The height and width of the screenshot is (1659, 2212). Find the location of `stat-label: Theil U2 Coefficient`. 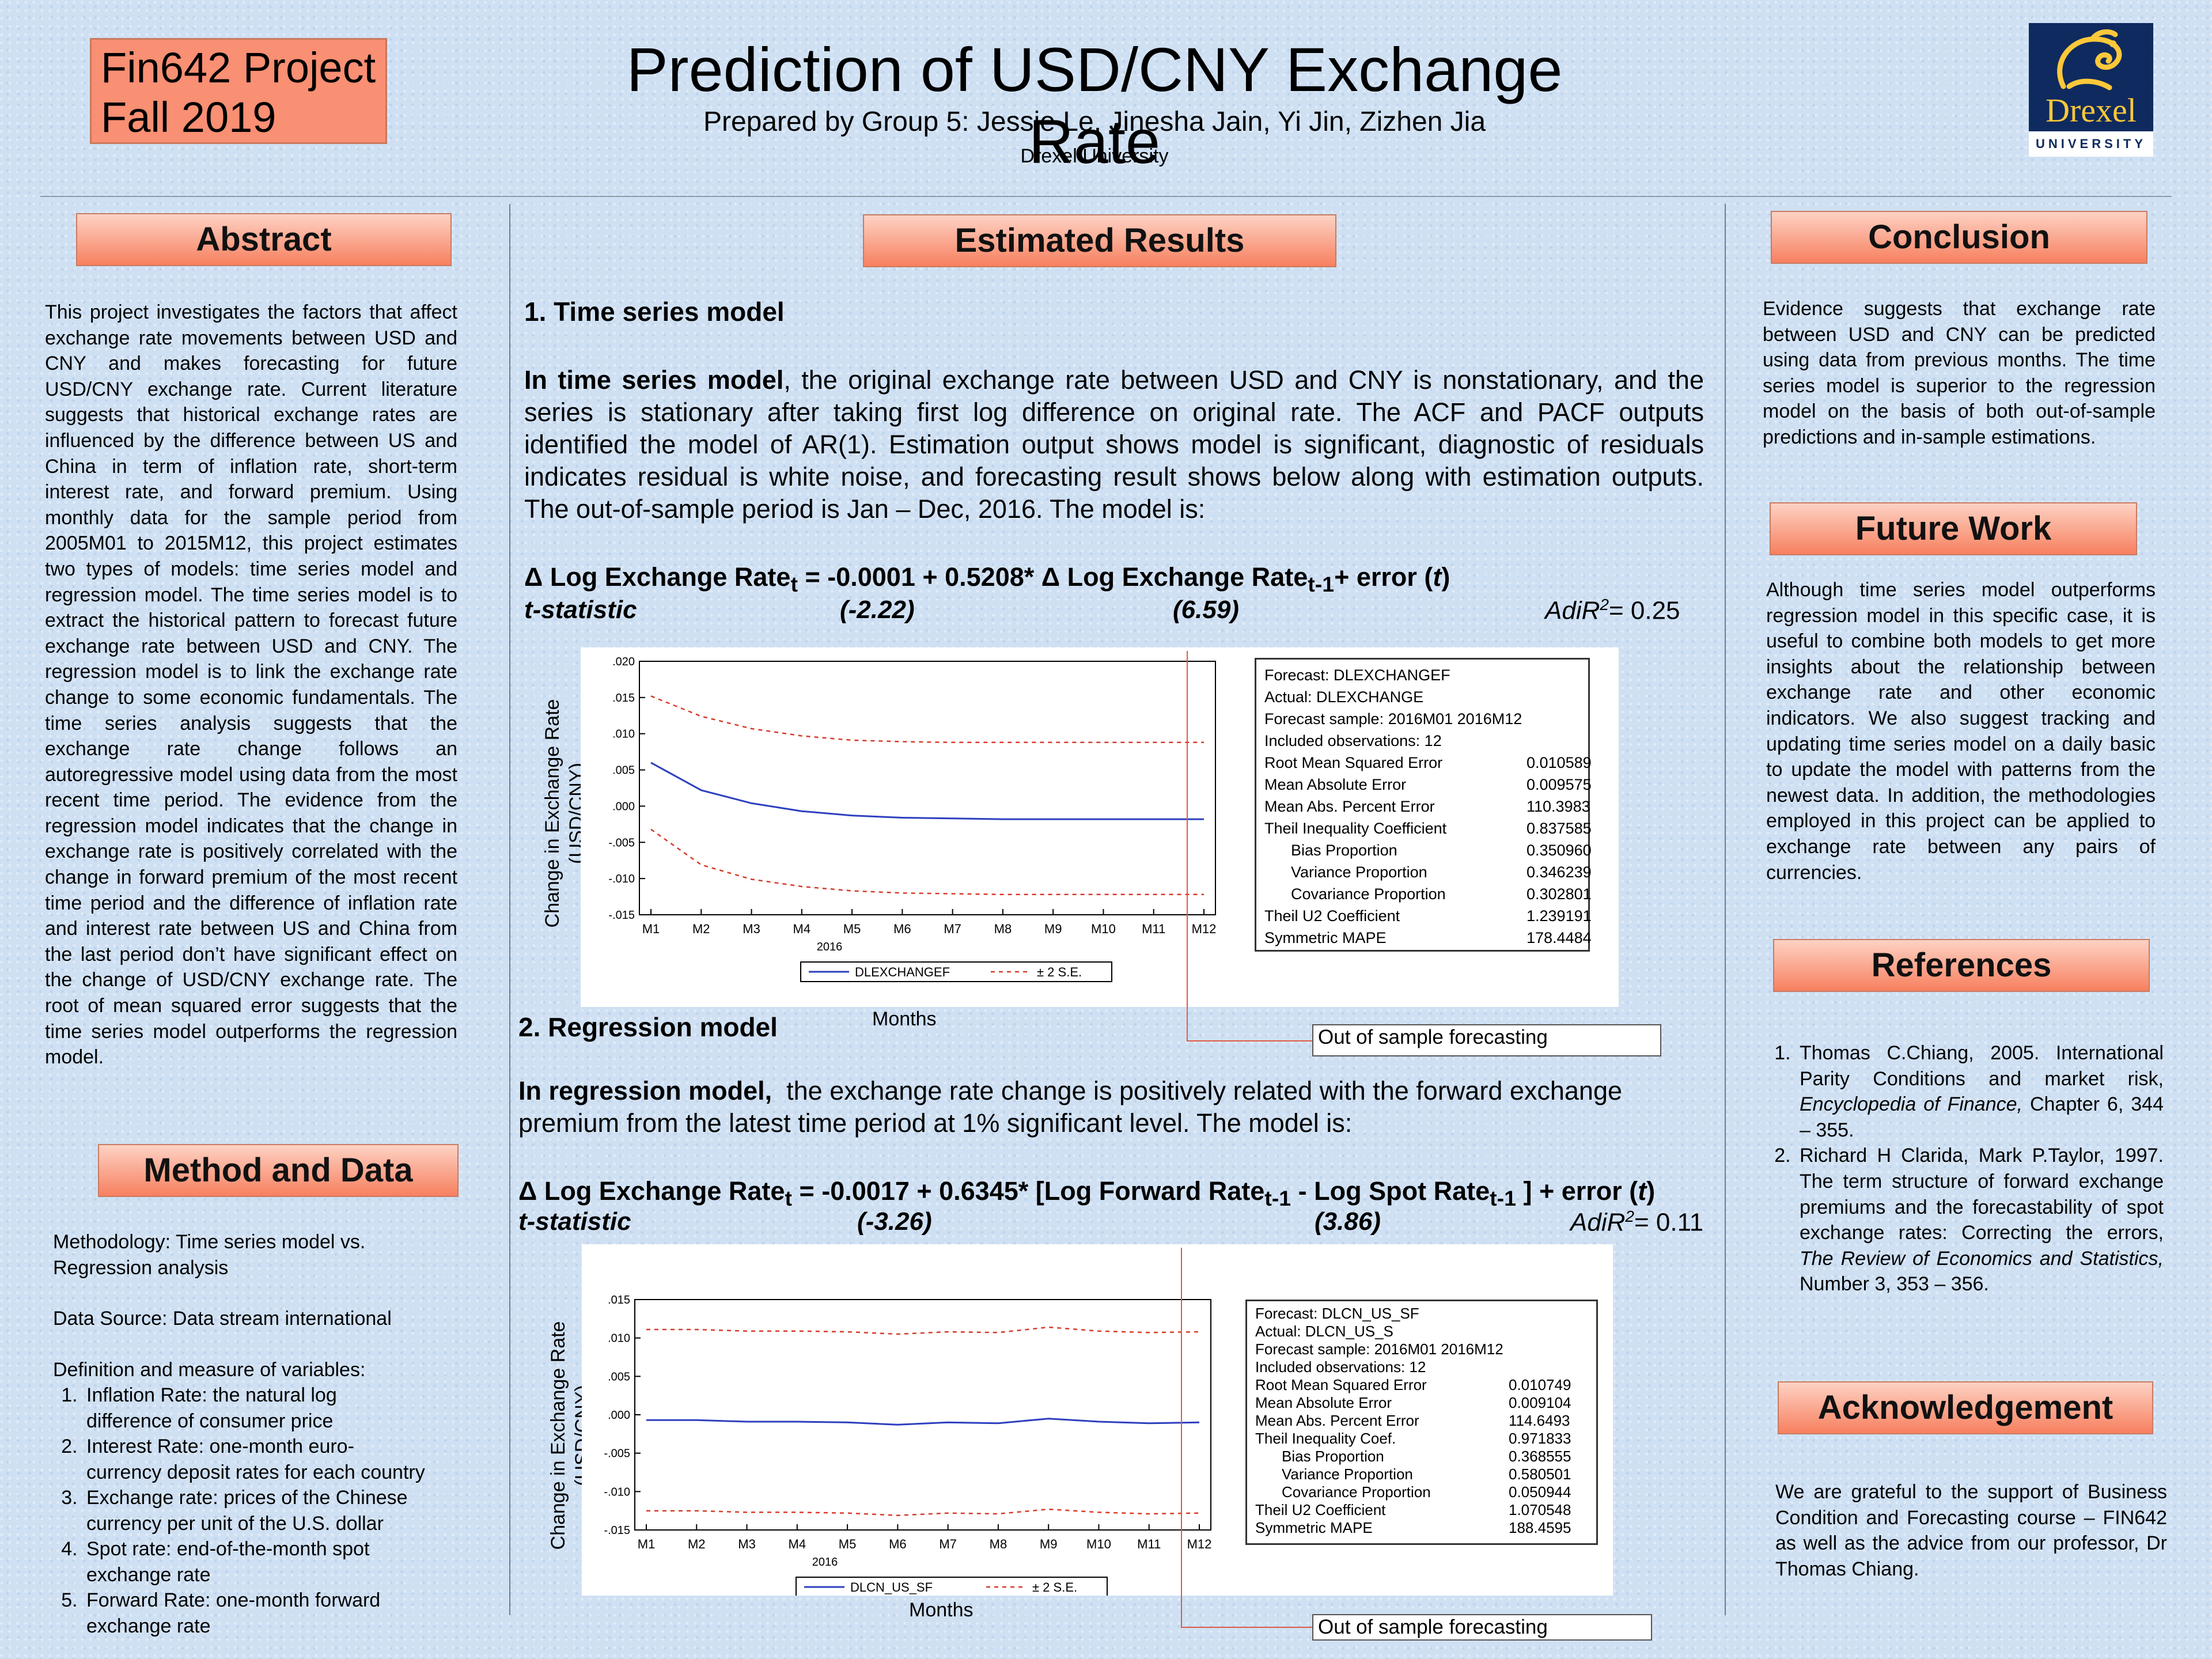

stat-label: Theil U2 Coefficient is located at coordinates (1320, 1509).